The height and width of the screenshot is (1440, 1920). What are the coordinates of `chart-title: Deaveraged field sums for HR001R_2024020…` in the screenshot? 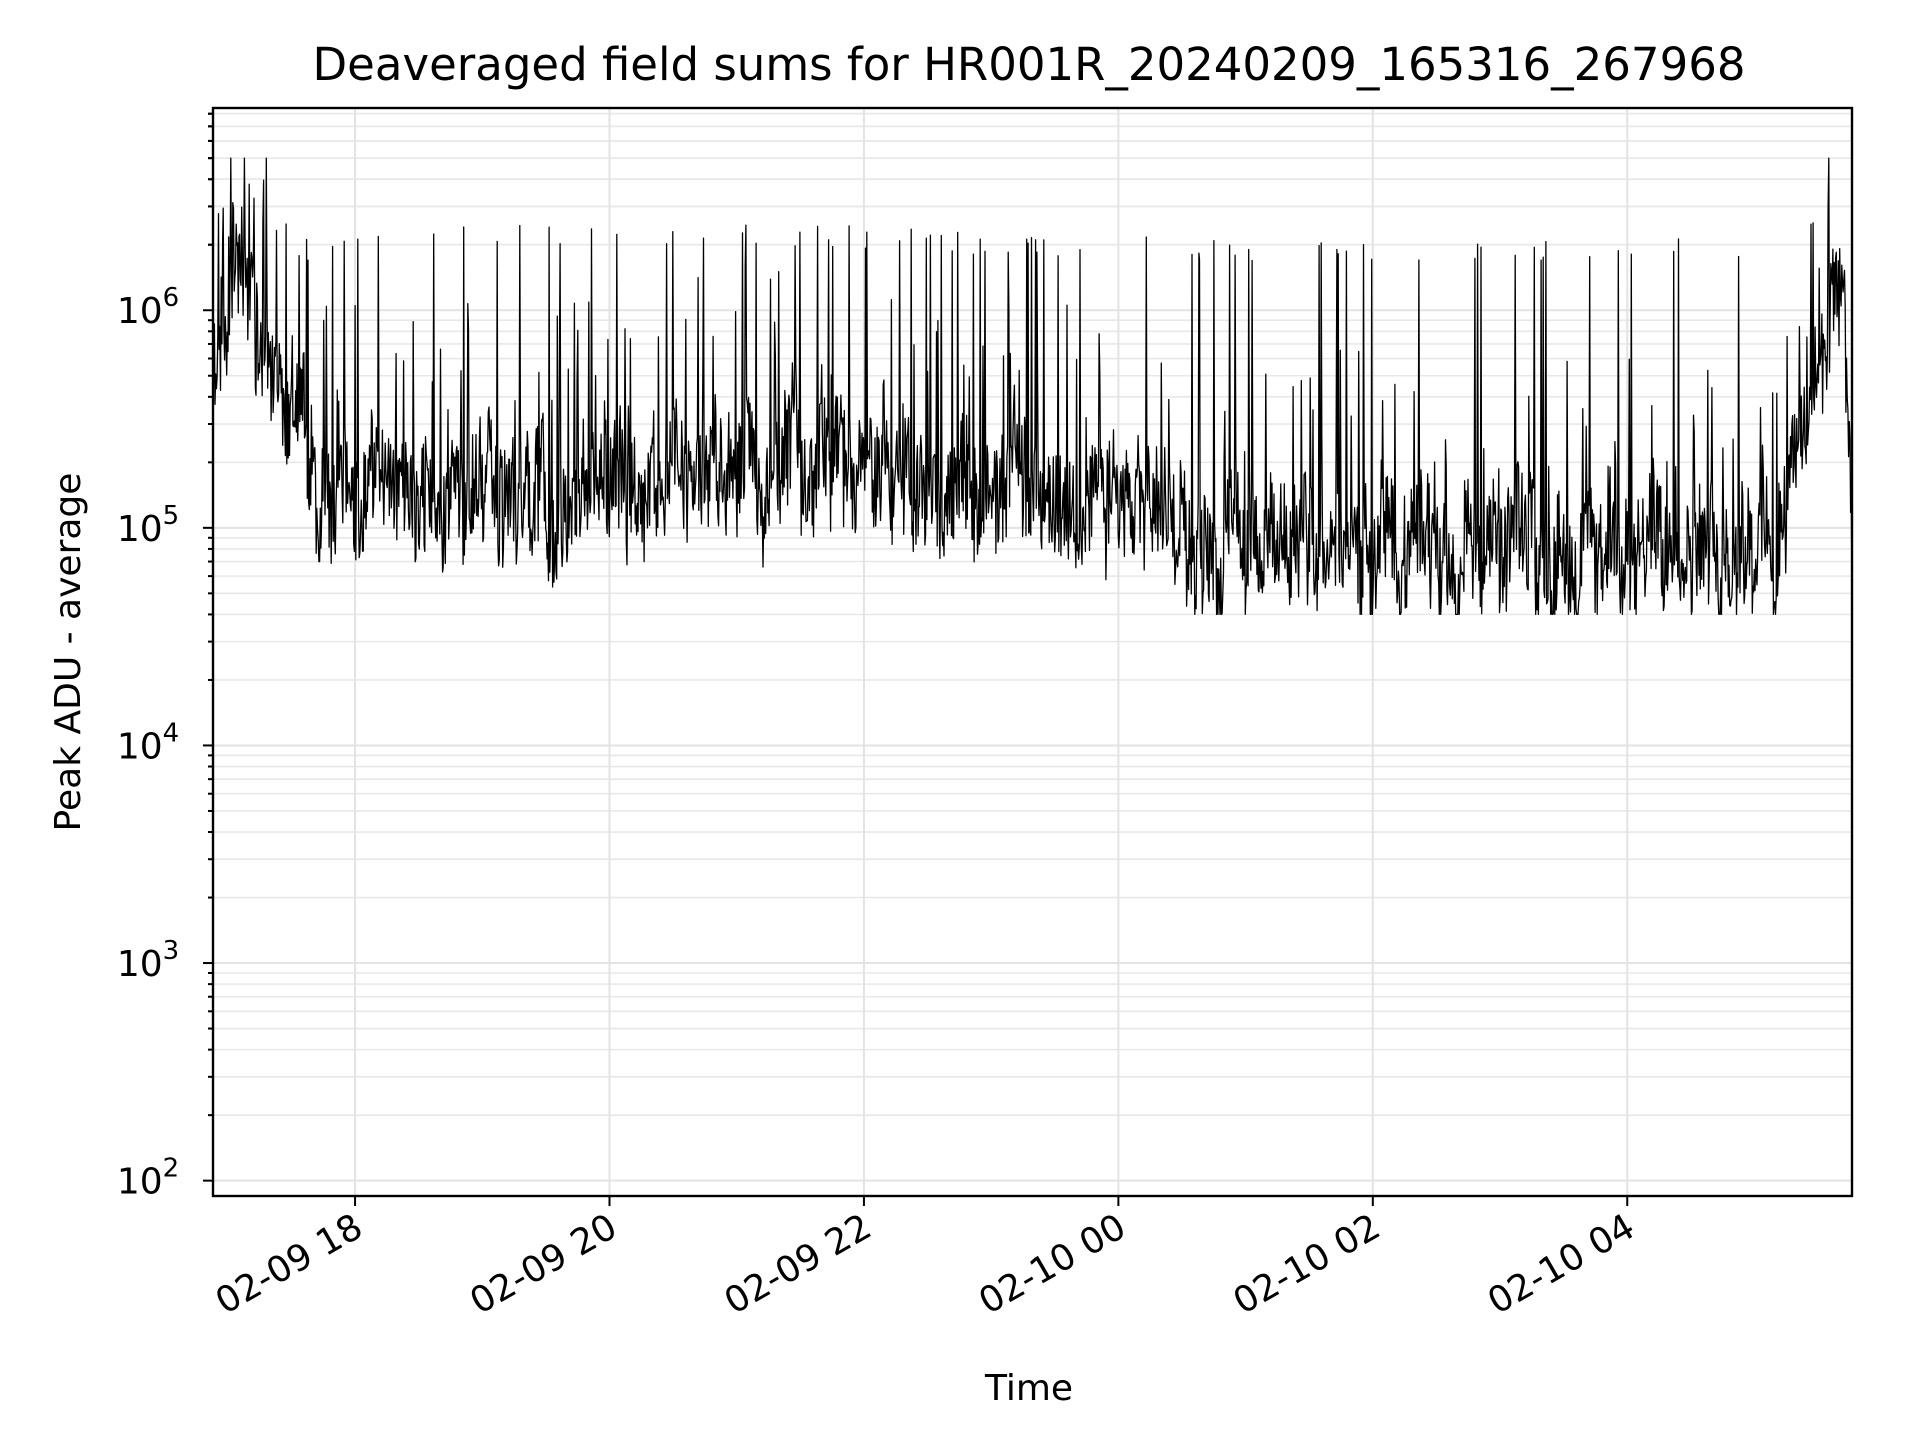 It's located at (1029, 64).